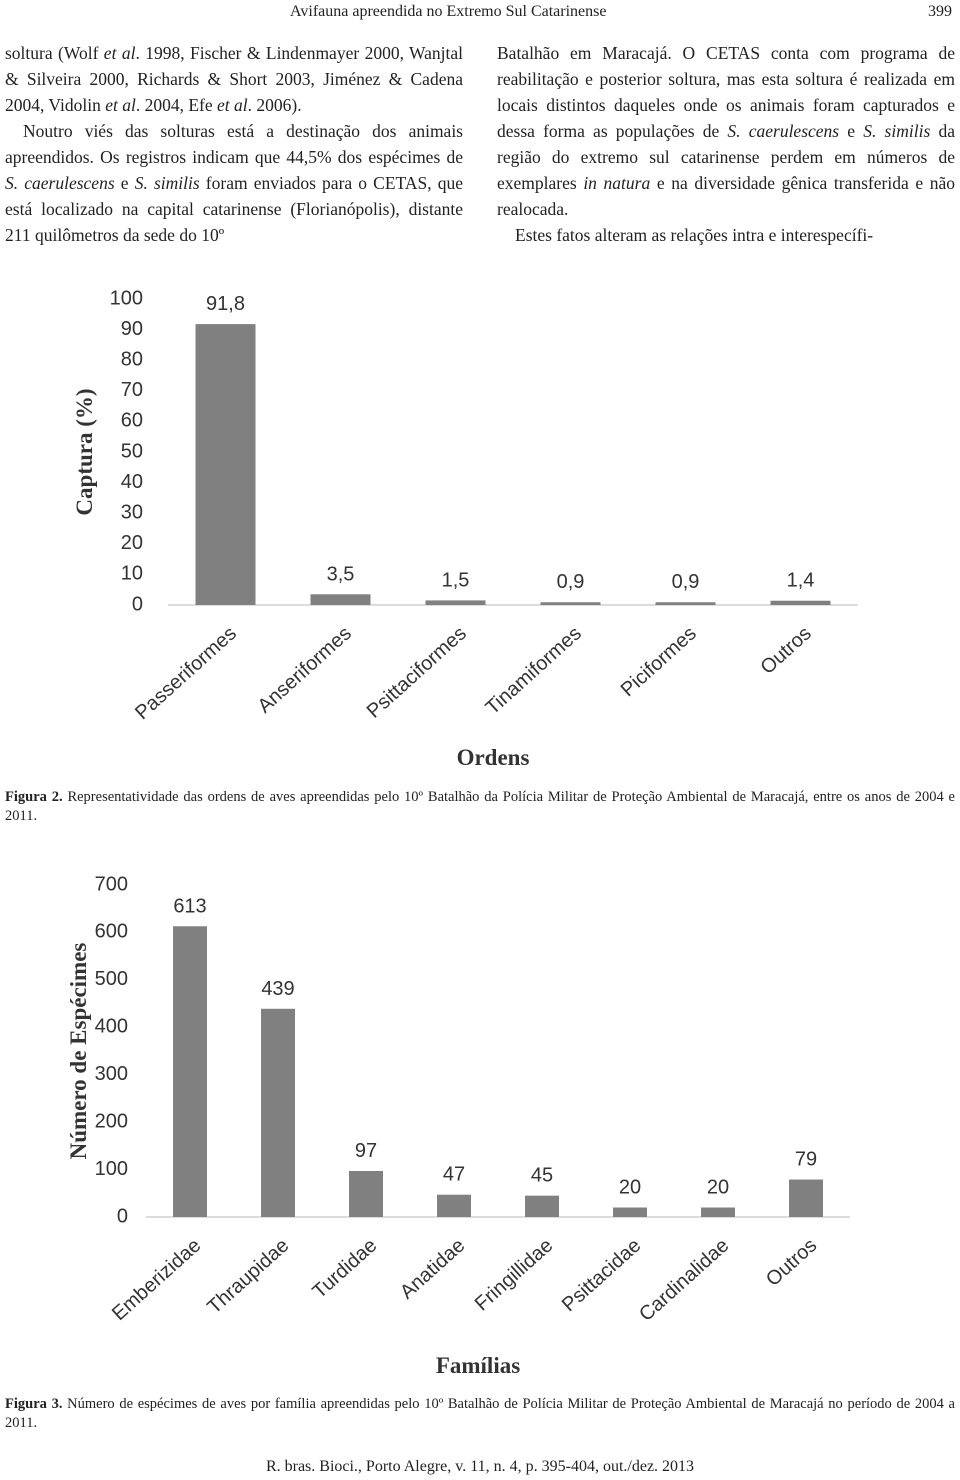 This screenshot has height=1480, width=960. What do you see at coordinates (111, 1121) in the screenshot?
I see `y-tick-label: 200` at bounding box center [111, 1121].